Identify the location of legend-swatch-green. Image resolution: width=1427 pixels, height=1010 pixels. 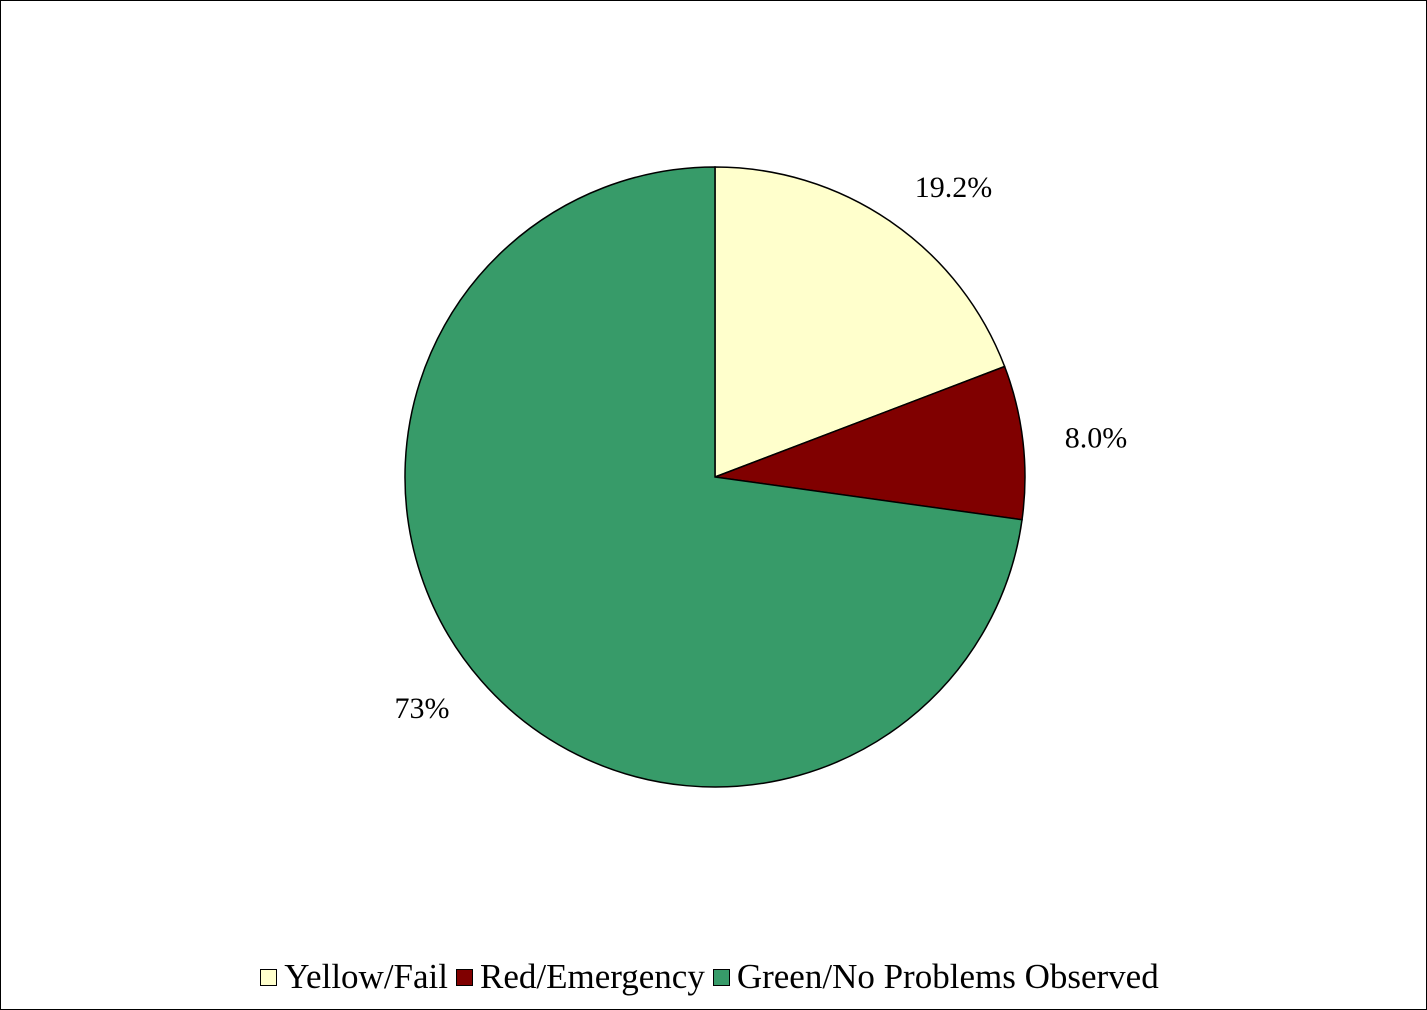
(721, 977).